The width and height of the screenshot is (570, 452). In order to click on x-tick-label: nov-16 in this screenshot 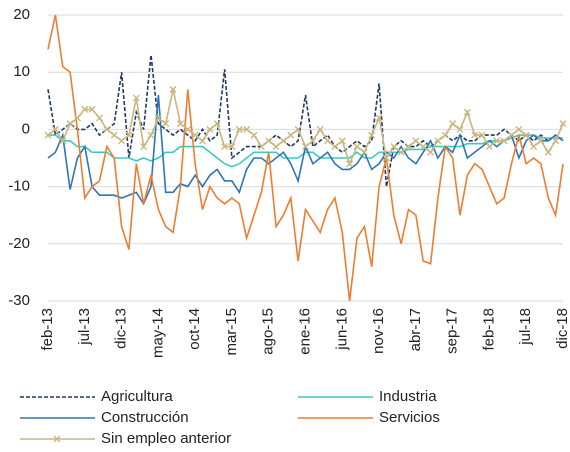, I will do `click(378, 331)`.